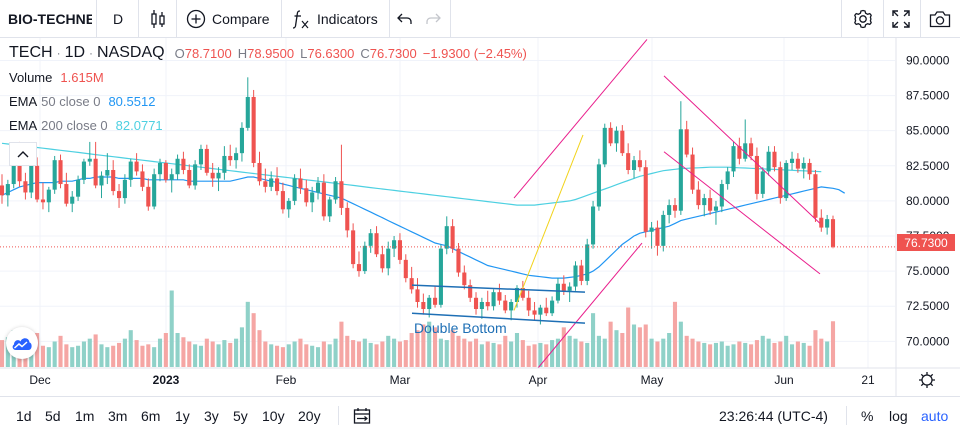 This screenshot has width=960, height=434. What do you see at coordinates (433, 19) in the screenshot?
I see `redo-button` at bounding box center [433, 19].